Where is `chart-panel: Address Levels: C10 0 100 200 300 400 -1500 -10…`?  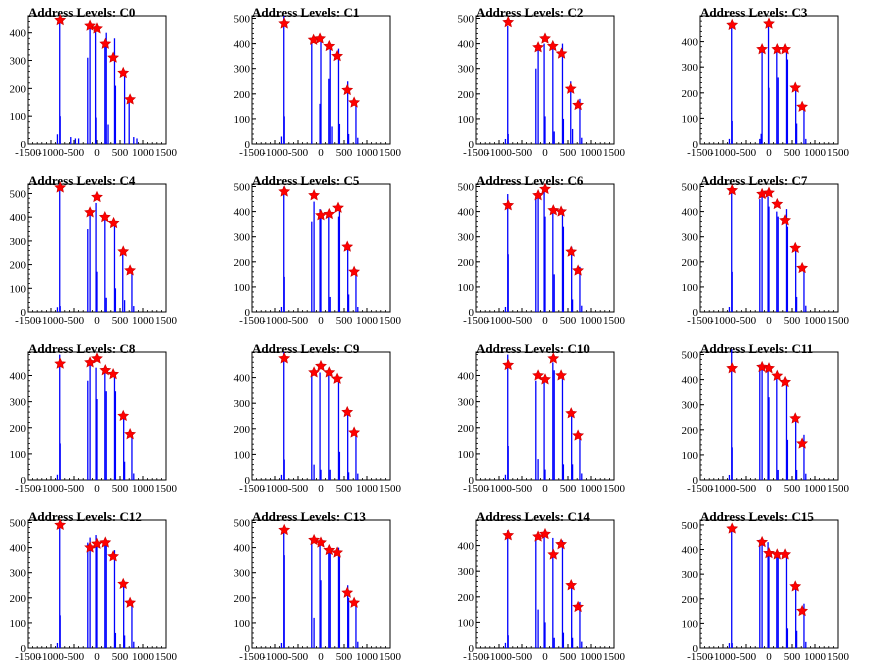 chart-panel: Address Levels: C10 0 100 200 300 400 -1500 -10… is located at coordinates (560, 420).